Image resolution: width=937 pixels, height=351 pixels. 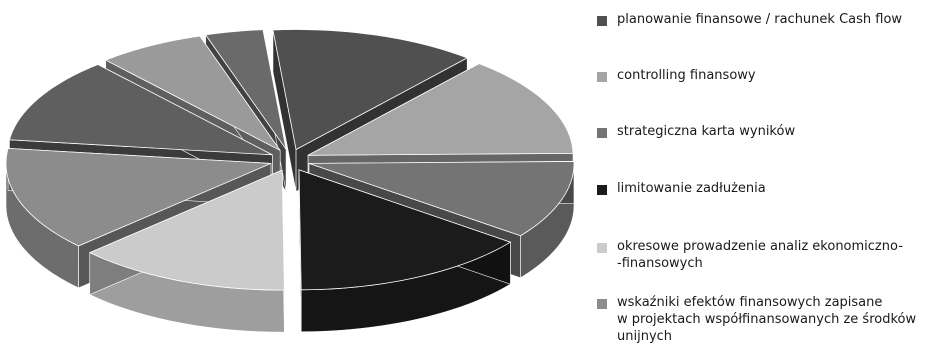 I want to click on legend-item: limitowanie zadłużenia, so click(x=766, y=188).